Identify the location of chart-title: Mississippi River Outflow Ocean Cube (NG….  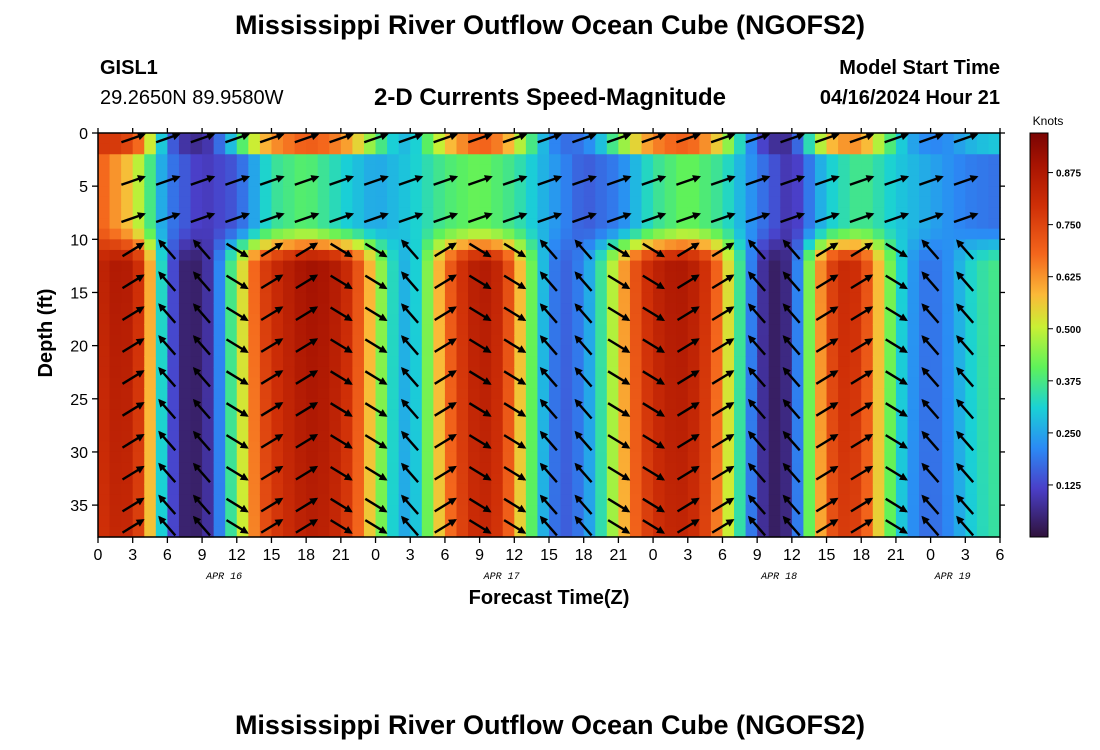
(550, 25).